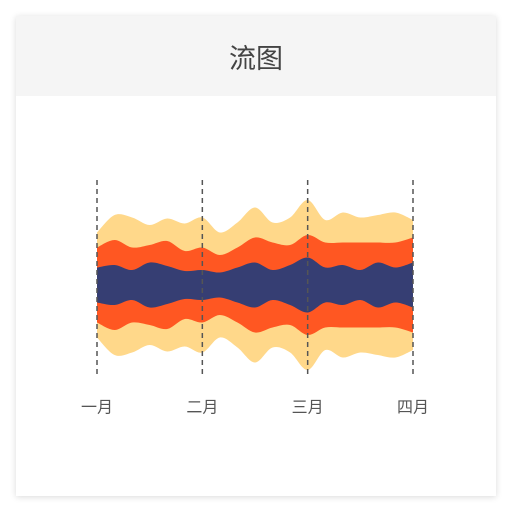 The height and width of the screenshot is (512, 512). I want to click on stream-layer, so click(255, 285).